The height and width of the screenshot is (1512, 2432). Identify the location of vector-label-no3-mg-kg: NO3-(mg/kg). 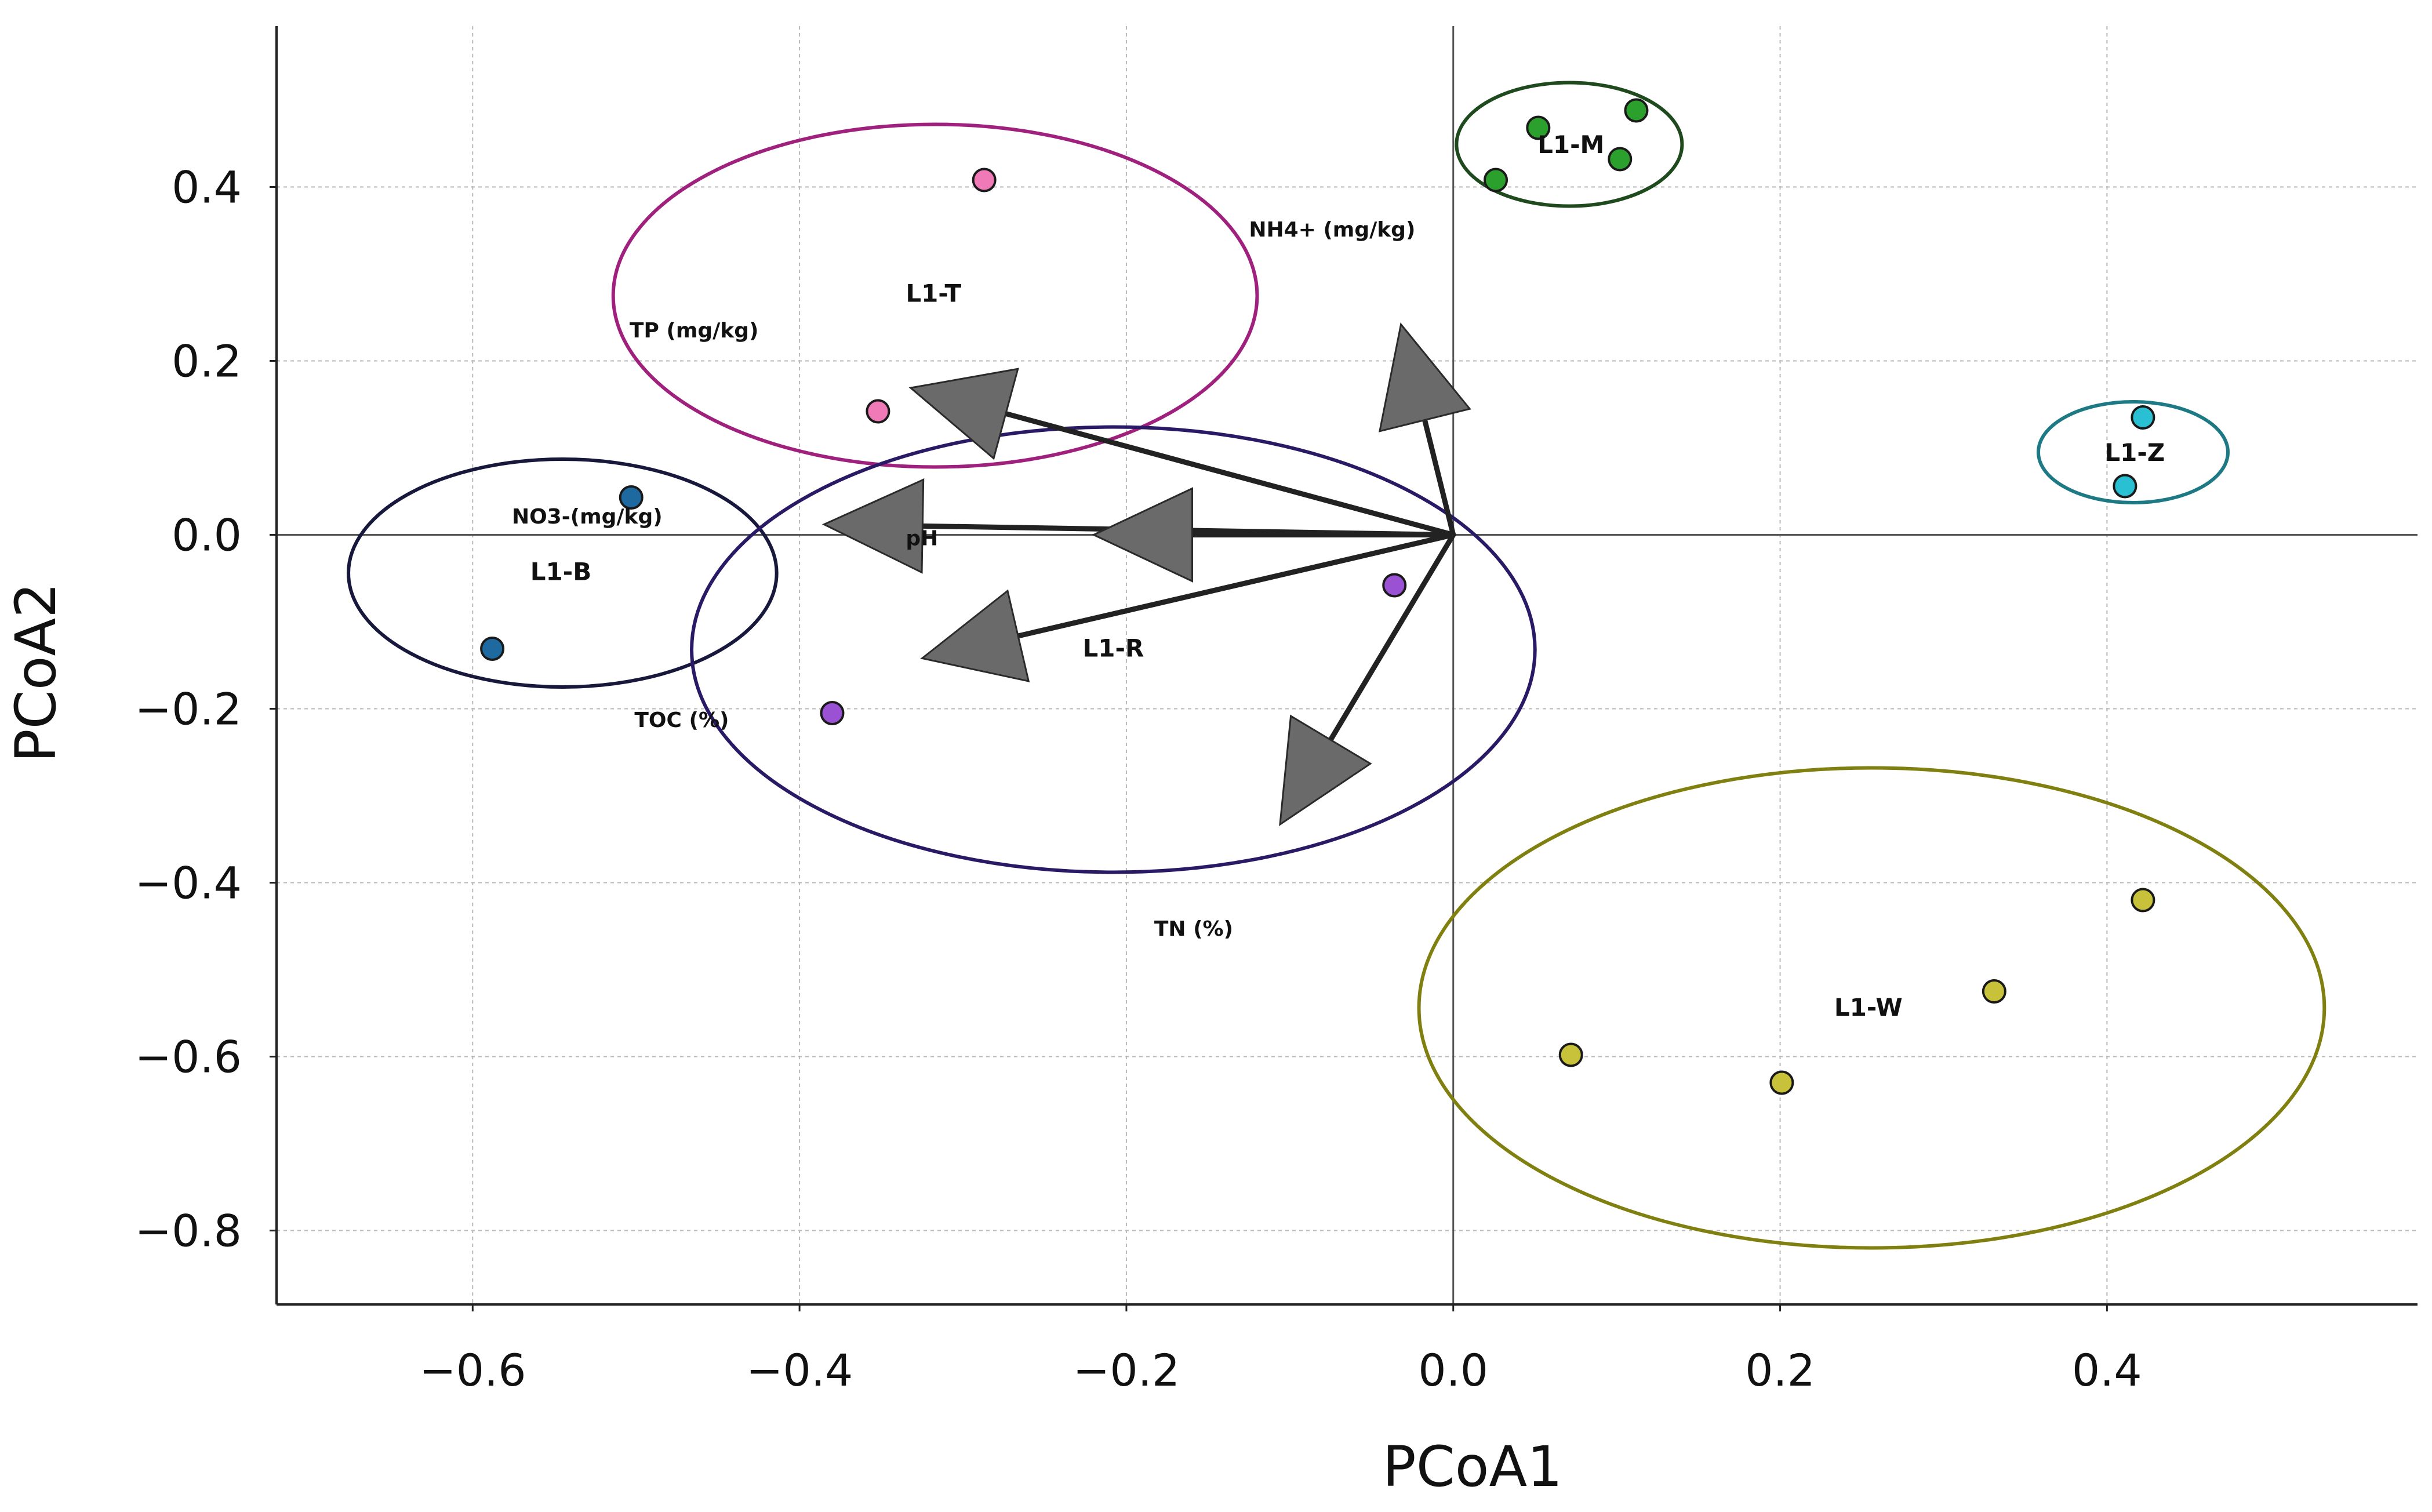
(587, 517).